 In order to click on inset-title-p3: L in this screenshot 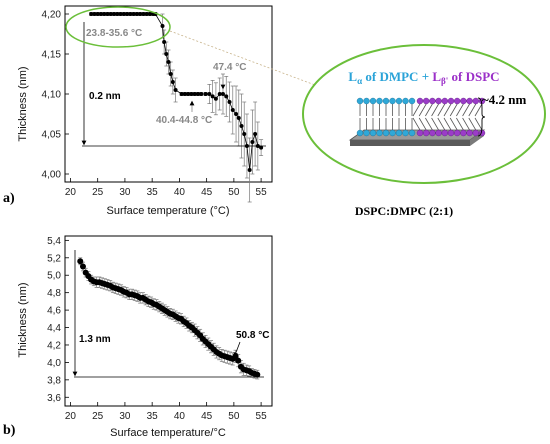, I will do `click(436, 76)`.